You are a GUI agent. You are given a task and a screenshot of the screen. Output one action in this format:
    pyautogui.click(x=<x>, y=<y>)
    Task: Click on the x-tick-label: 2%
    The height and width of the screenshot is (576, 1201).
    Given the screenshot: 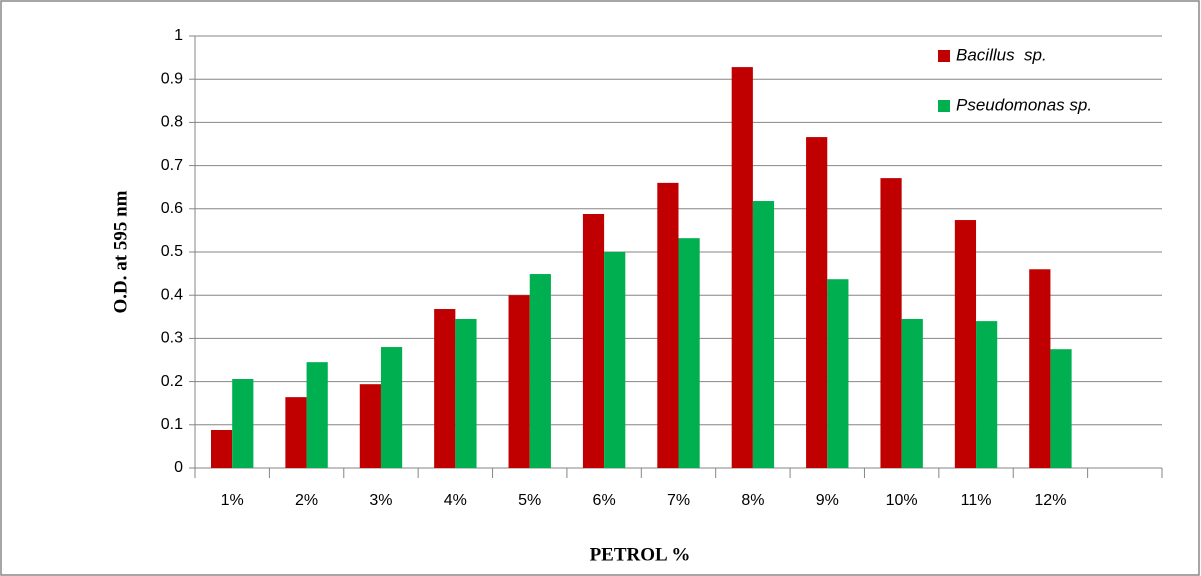 What is the action you would take?
    pyautogui.click(x=306, y=500)
    